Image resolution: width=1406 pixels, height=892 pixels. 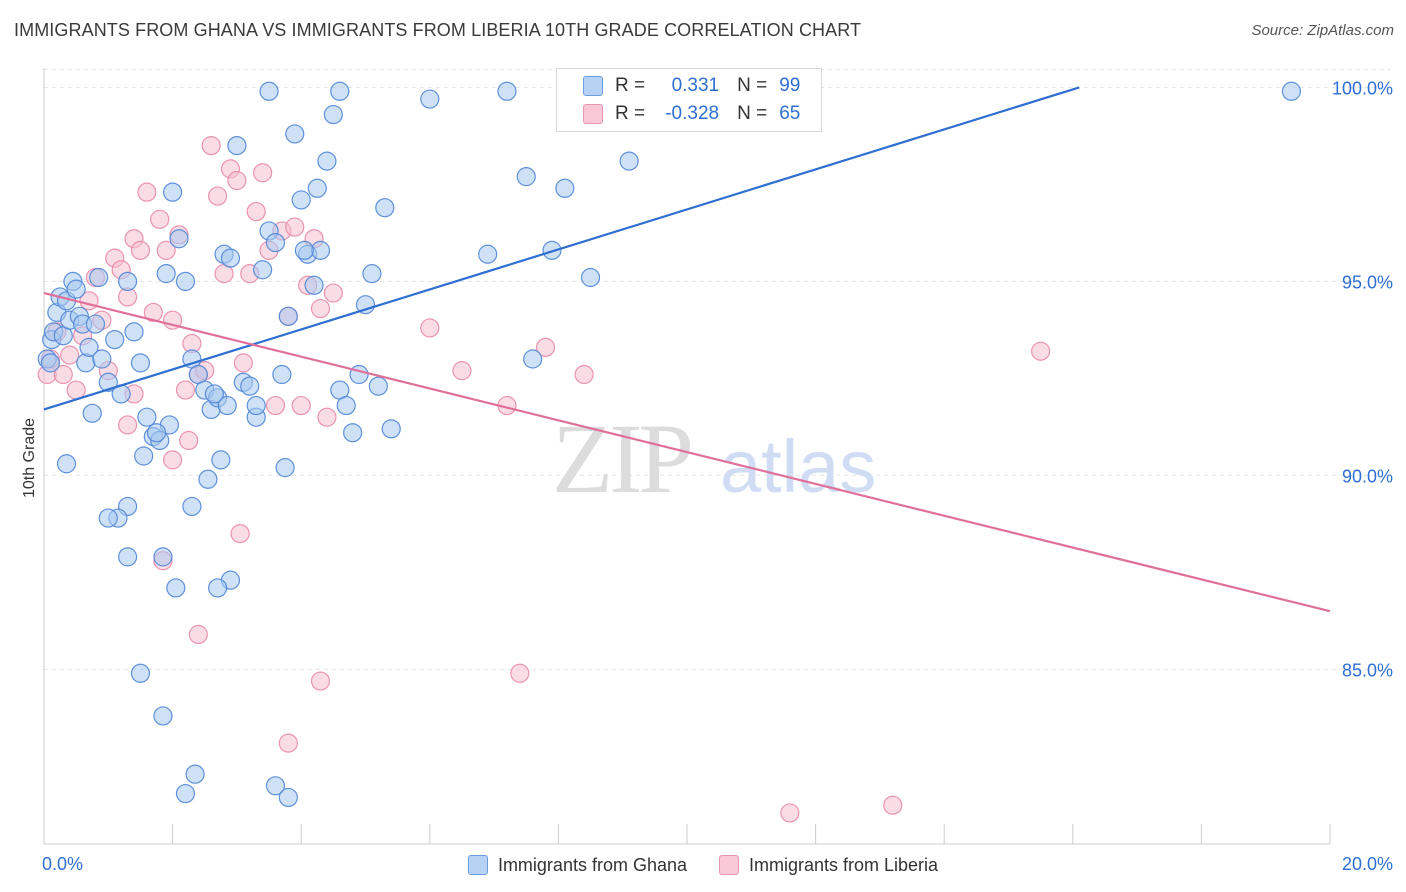 I want to click on ghana-swatch, so click(x=477, y=865).